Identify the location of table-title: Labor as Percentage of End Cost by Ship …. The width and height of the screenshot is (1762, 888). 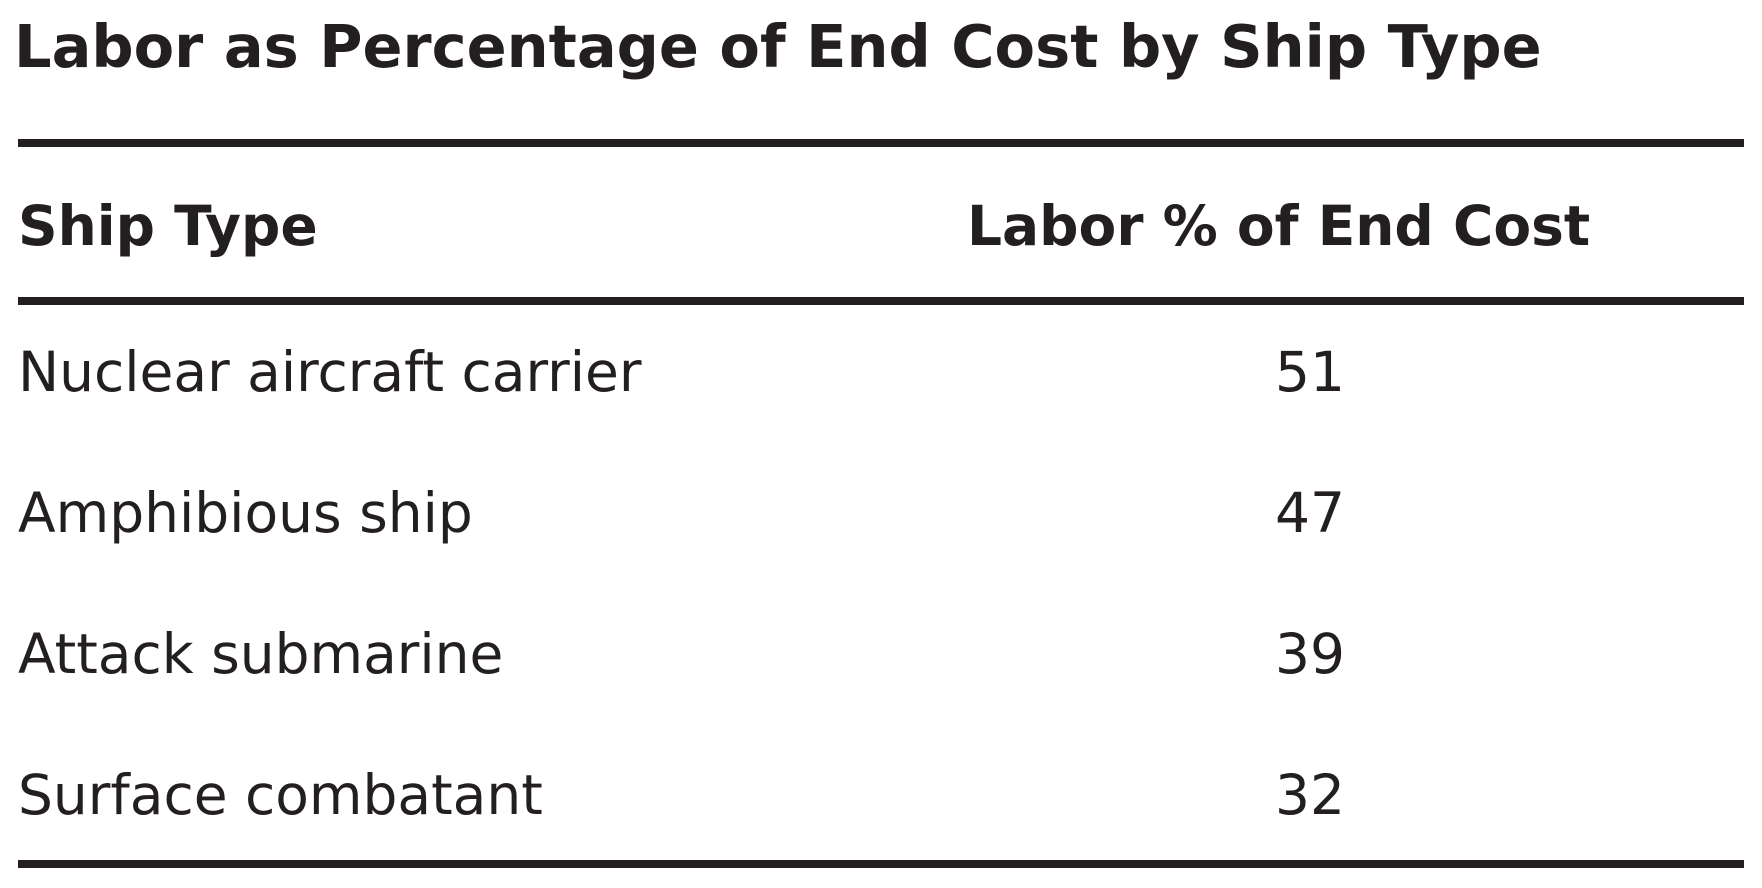
(778, 46).